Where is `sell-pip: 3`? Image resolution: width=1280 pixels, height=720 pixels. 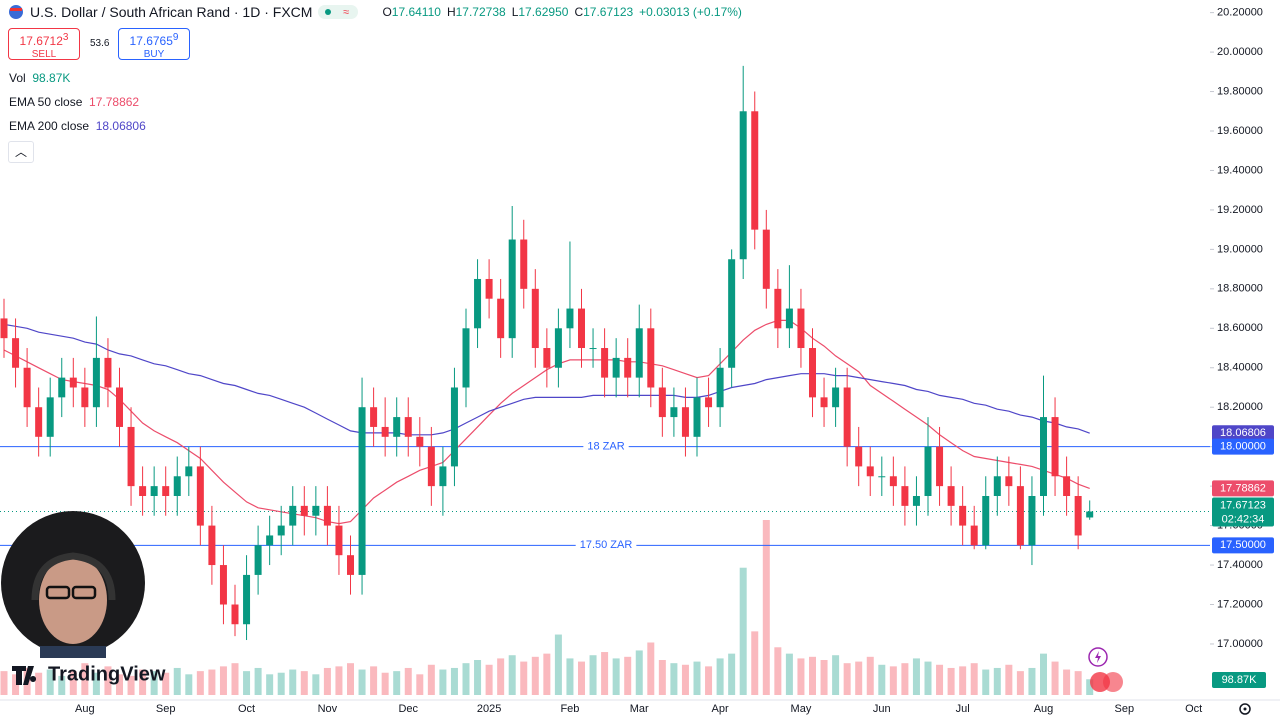
sell-pip: 3 is located at coordinates (65, 37).